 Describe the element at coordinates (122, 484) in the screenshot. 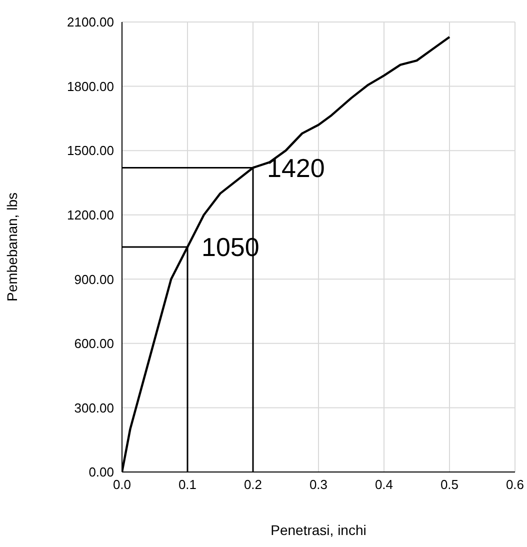

I see `x-tick-label: 0.0` at that location.